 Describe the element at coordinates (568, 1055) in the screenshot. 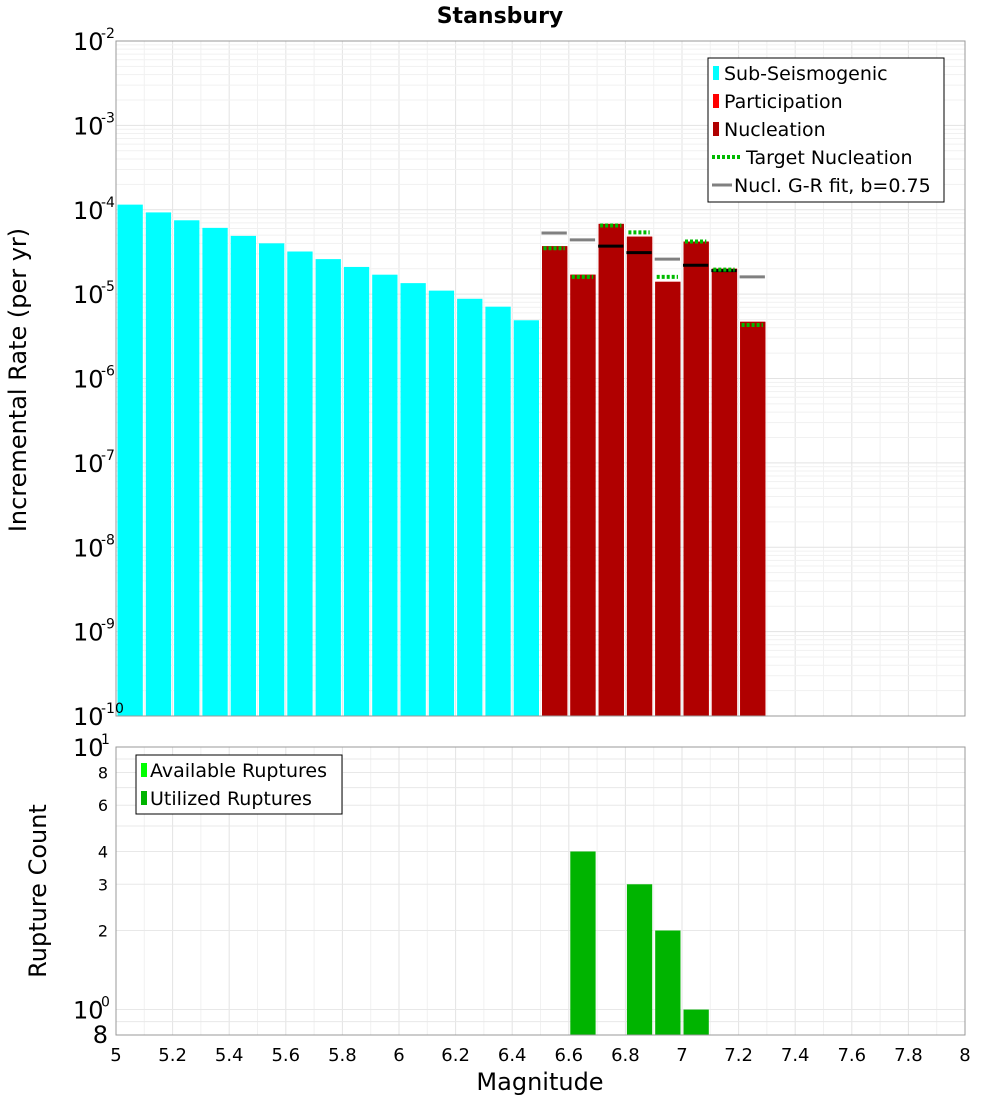

I see `x-tick-label: 6.6` at that location.